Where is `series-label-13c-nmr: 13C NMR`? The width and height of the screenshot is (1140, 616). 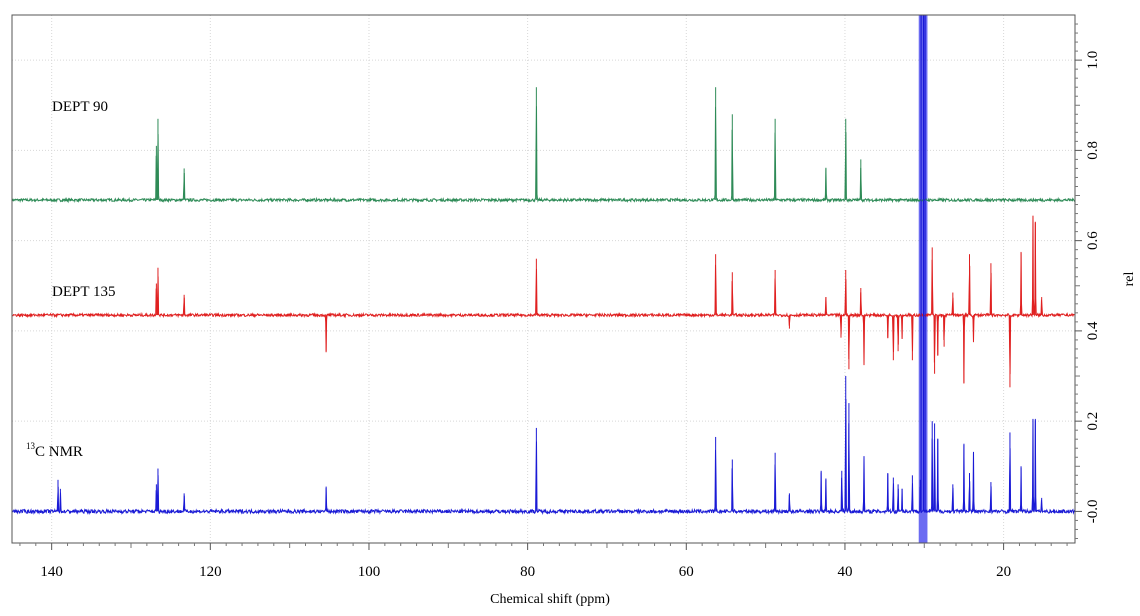 series-label-13c-nmr: 13C NMR is located at coordinates (54, 450).